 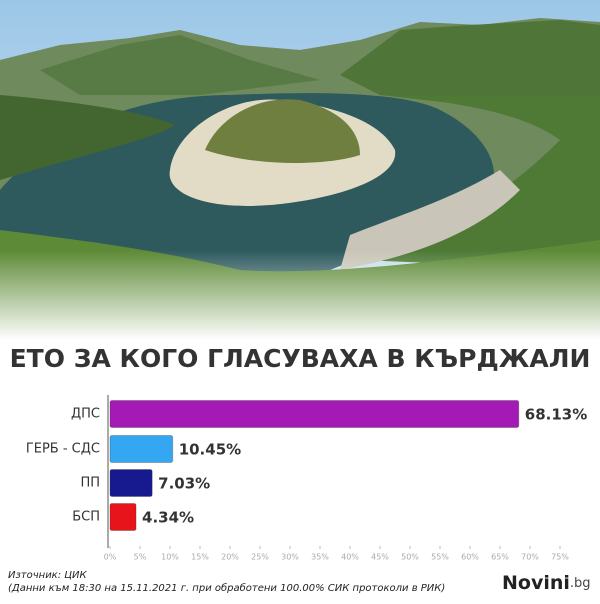 What do you see at coordinates (86, 517) in the screenshot?
I see `category-label: БСП` at bounding box center [86, 517].